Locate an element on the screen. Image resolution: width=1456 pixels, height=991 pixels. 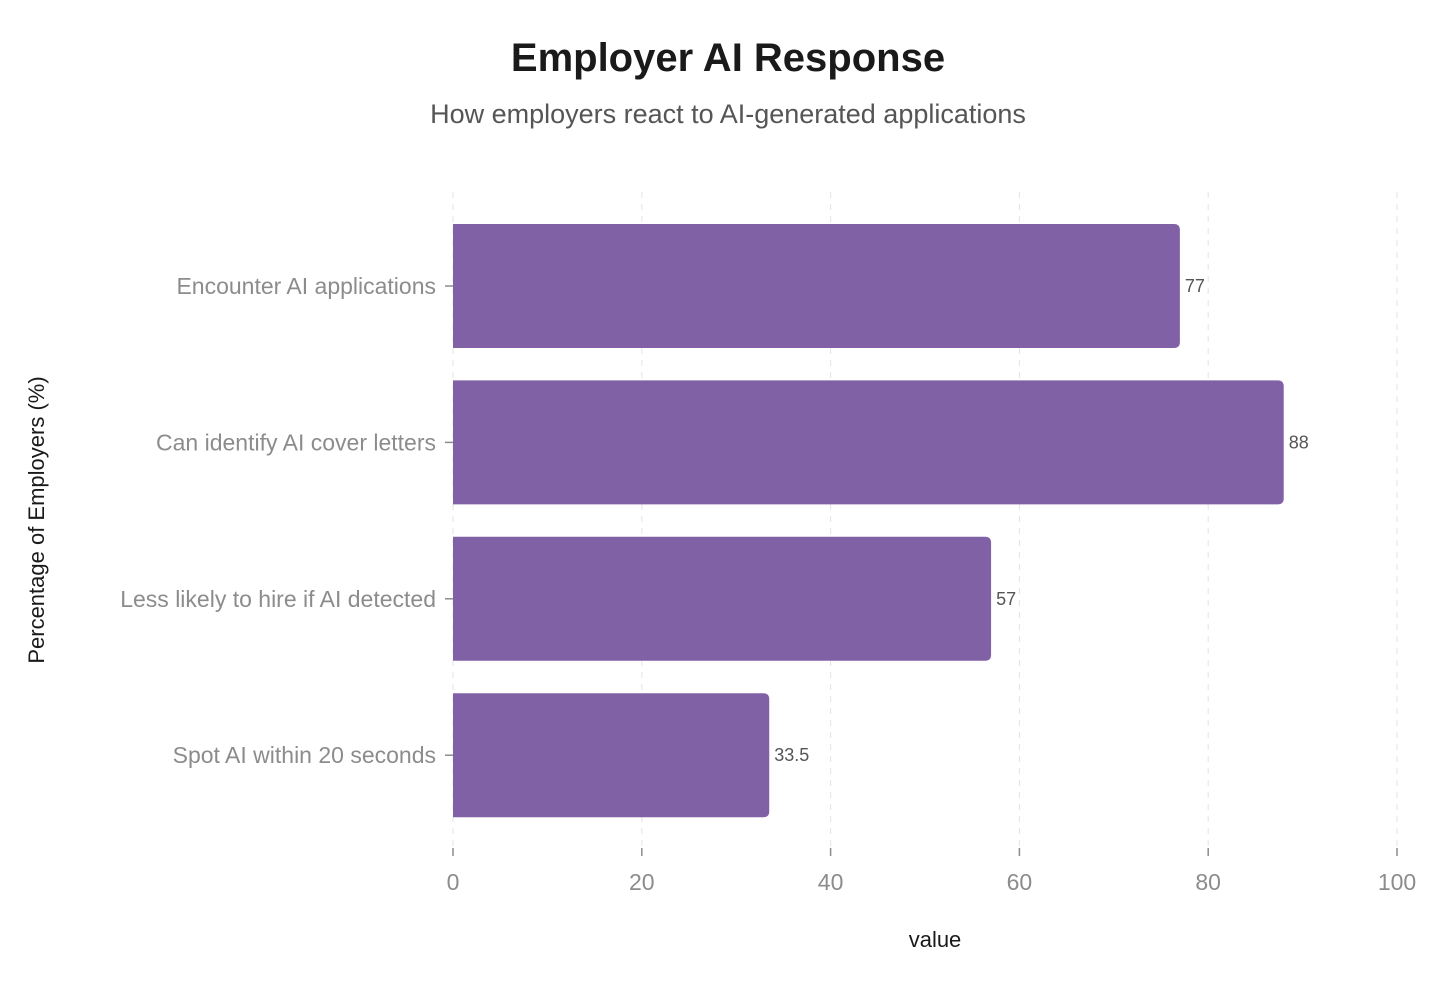
bar-value-label: 88 is located at coordinates (1299, 442).